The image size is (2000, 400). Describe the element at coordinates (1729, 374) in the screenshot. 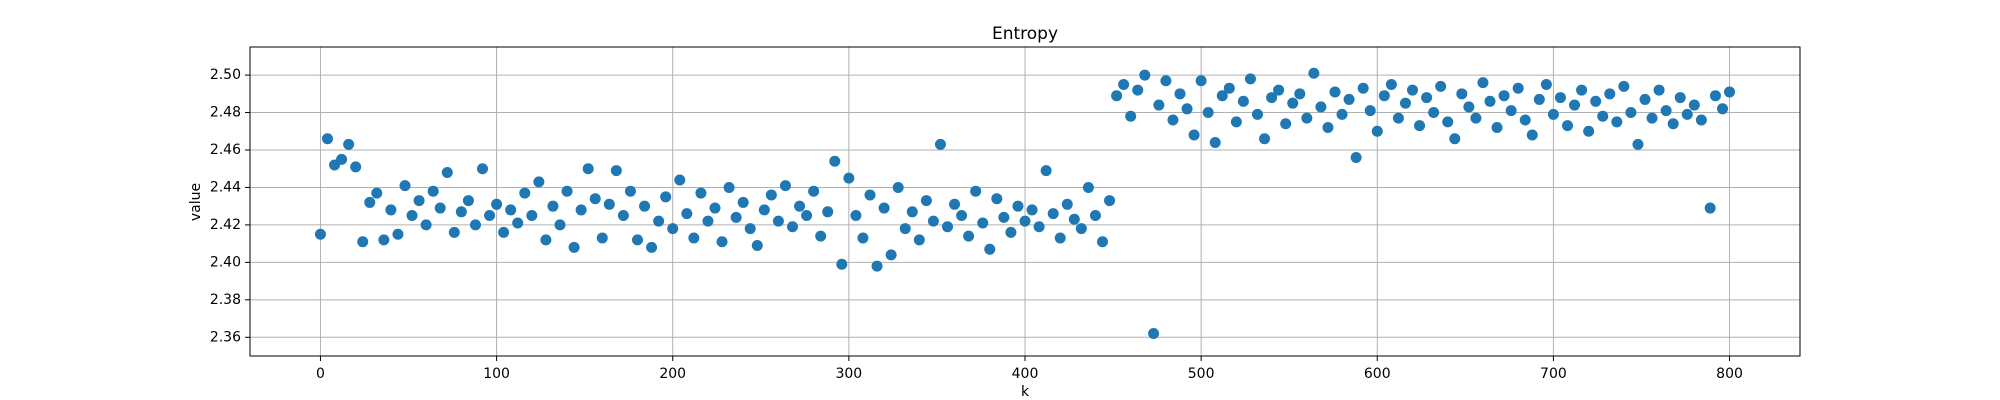

I see `x-tick-label: 800` at that location.